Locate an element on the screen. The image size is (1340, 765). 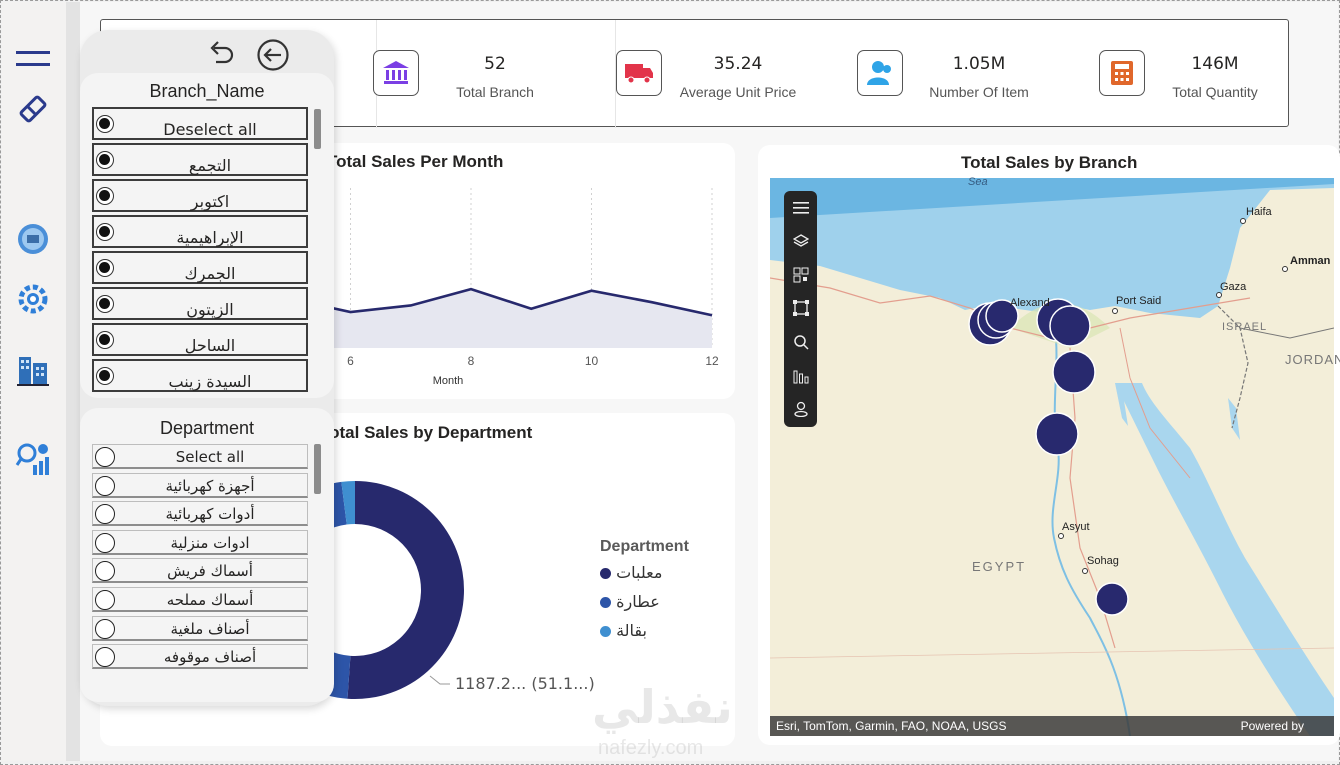
map-label-amman: Amman is located at coordinates (1310, 261).